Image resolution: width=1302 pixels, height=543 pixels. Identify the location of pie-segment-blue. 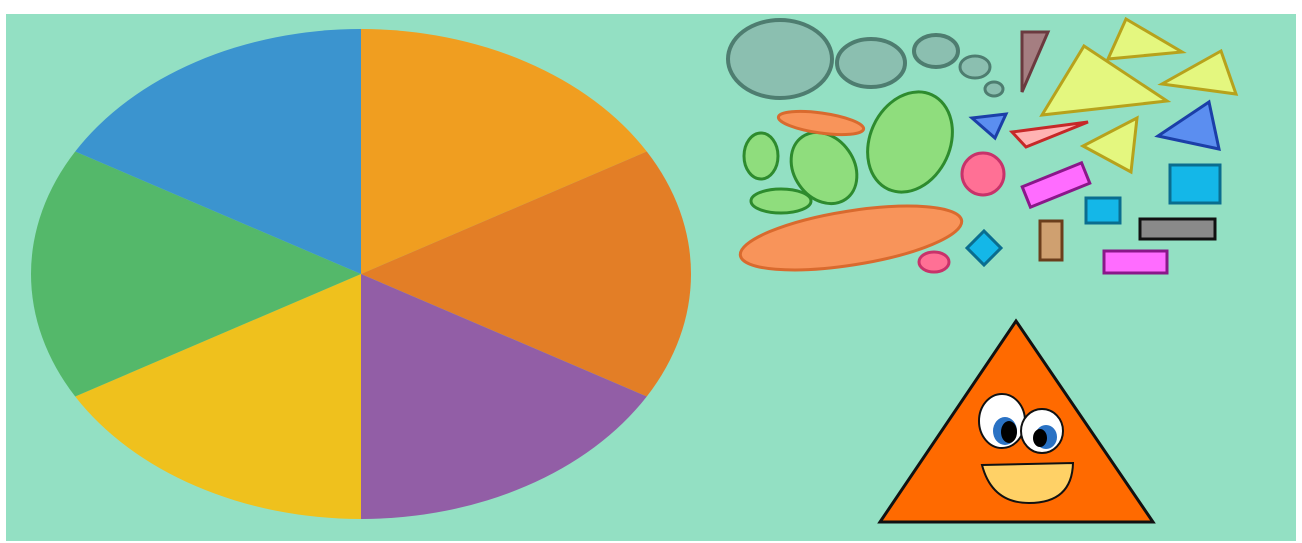
(218, 151).